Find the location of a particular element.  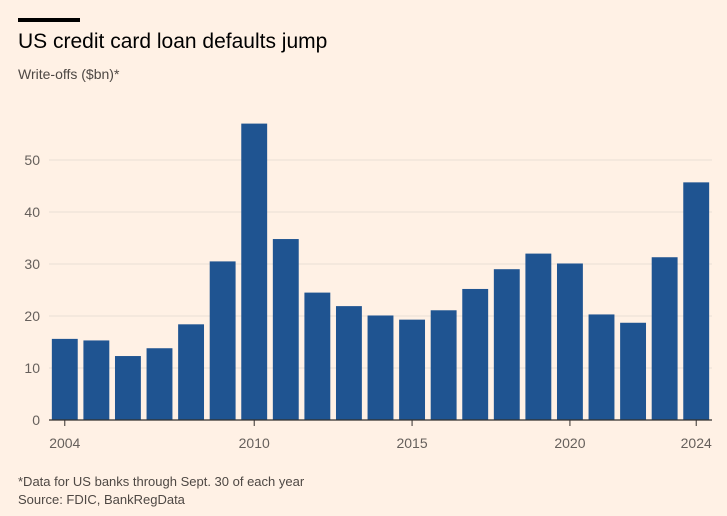

source-note: Source: FDIC, BankRegData is located at coordinates (101, 499).